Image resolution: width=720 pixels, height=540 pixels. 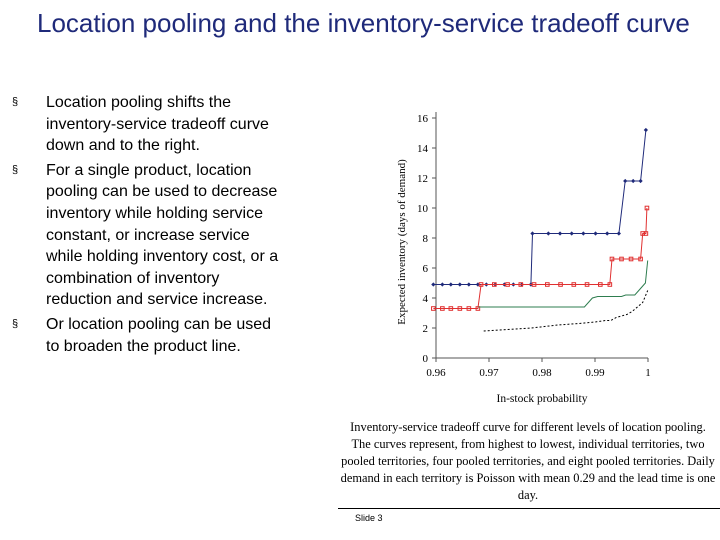 I want to click on y-tick-label: 4, so click(x=426, y=299).